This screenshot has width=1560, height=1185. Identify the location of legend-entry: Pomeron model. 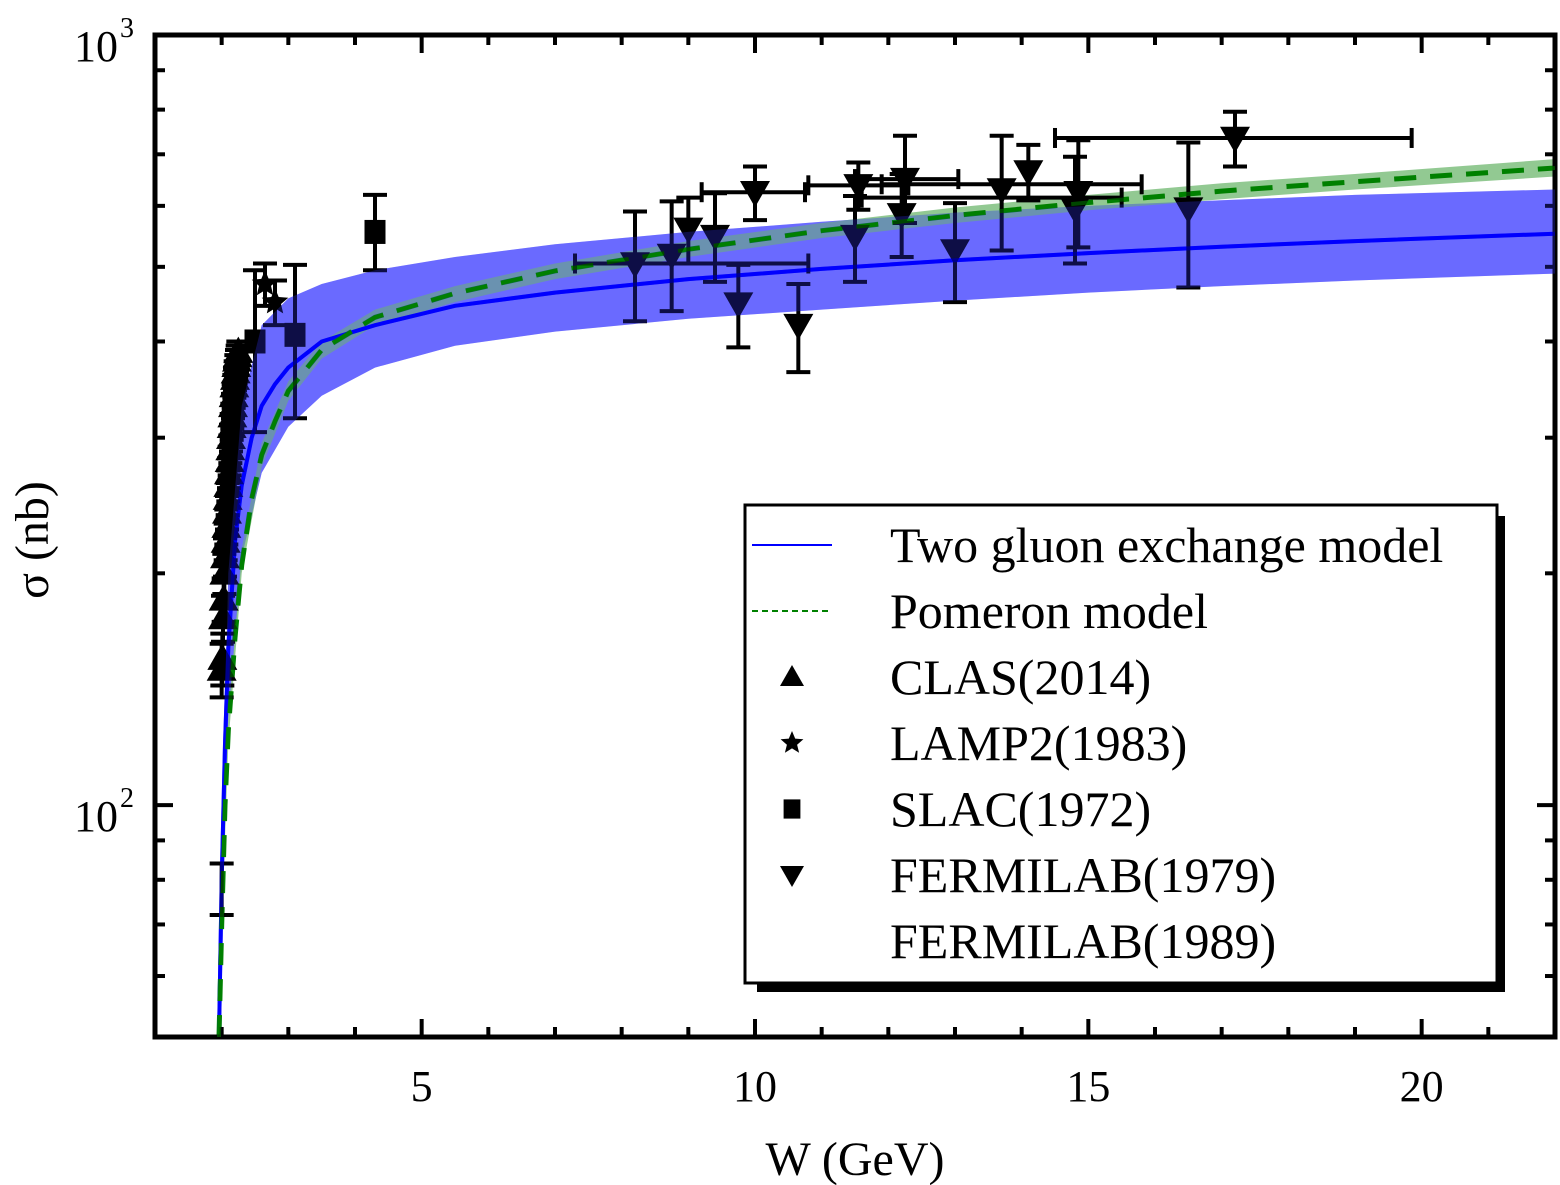
(980, 611).